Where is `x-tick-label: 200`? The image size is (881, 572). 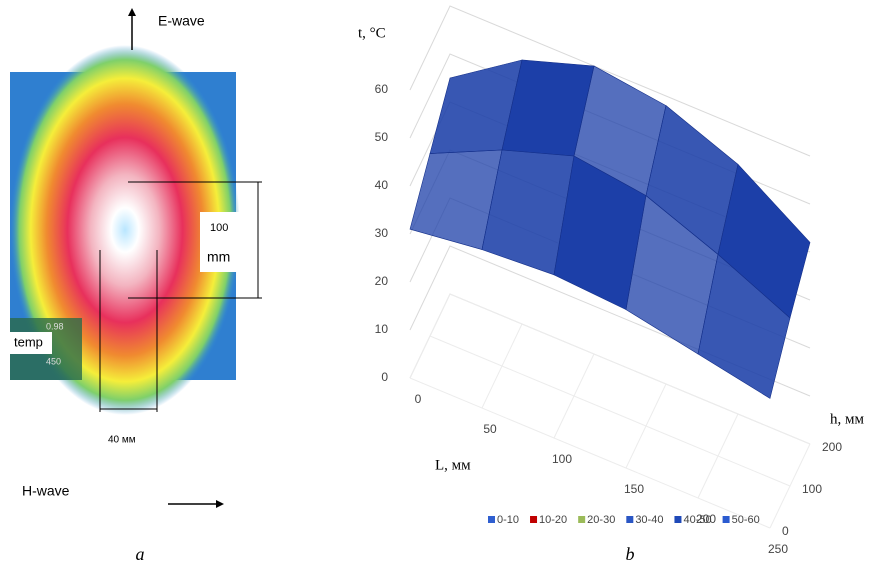 x-tick-label: 200 is located at coordinates (706, 519).